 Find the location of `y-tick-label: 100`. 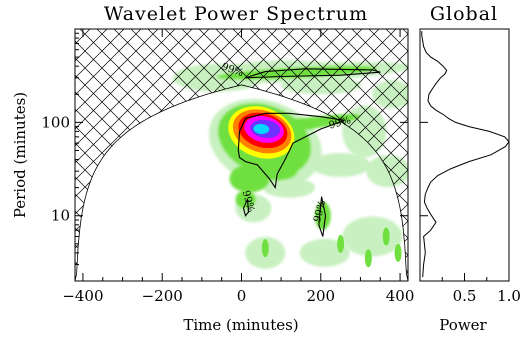

y-tick-label: 100 is located at coordinates (55, 122).